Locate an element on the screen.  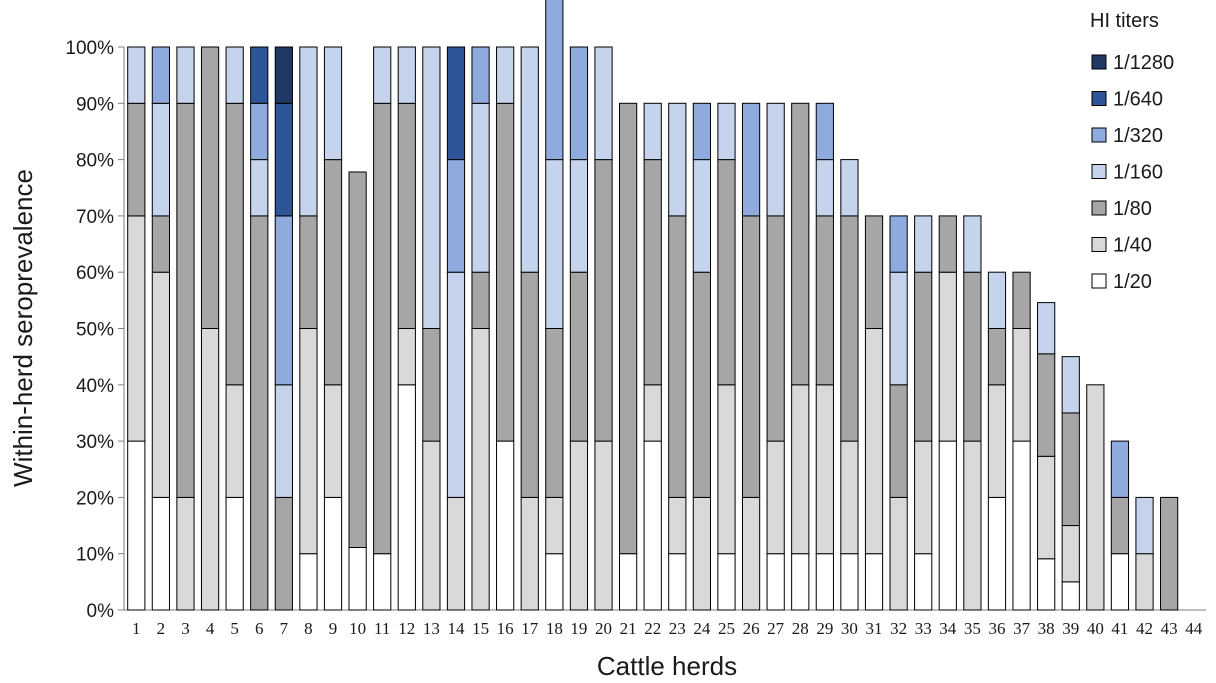
x-tick-label: 41 is located at coordinates (1119, 628).